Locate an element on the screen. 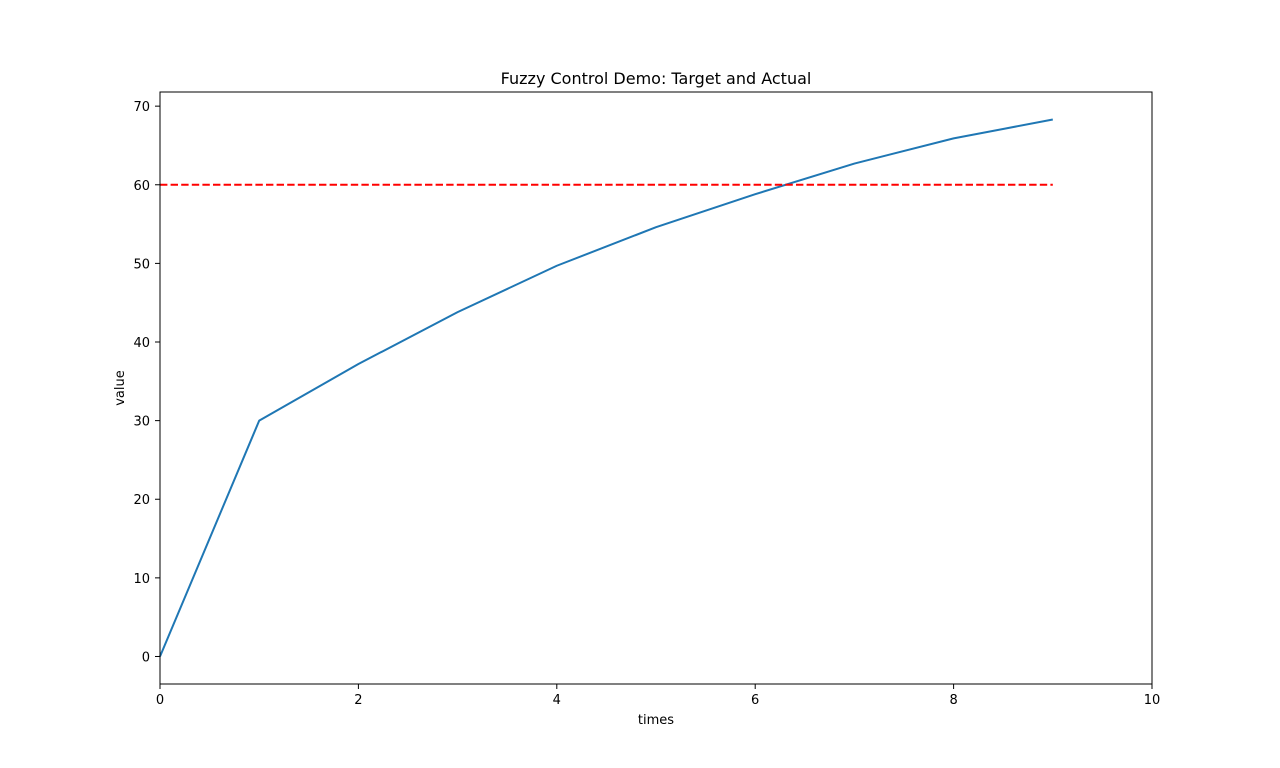 The image size is (1280, 768). x-tick-label: 10 is located at coordinates (1152, 700).